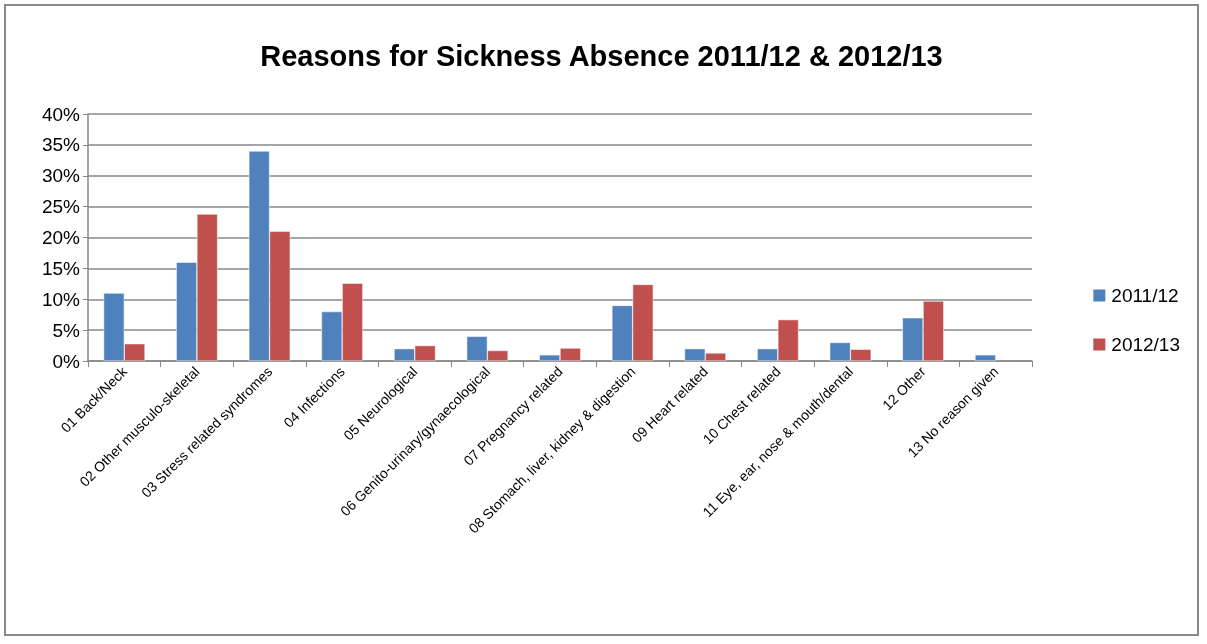 This screenshot has width=1207, height=644. Describe the element at coordinates (61, 299) in the screenshot. I see `y-tick-label: 10%` at that location.